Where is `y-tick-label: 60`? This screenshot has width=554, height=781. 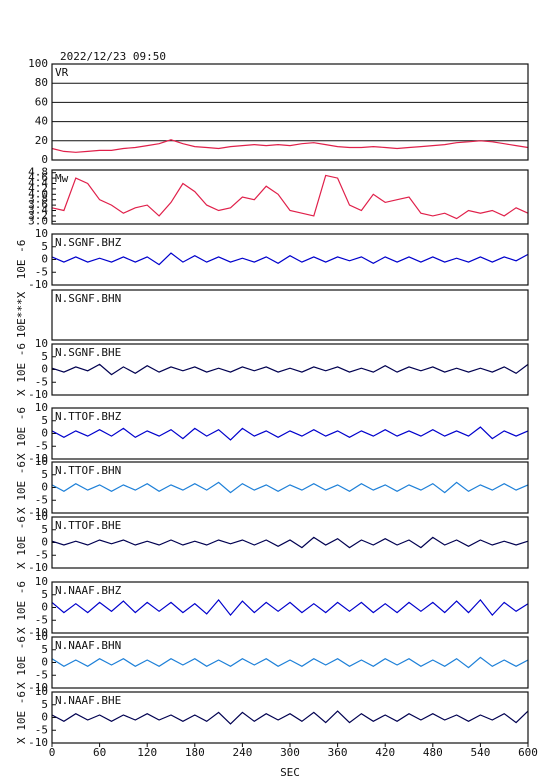 y-tick-label: 60 is located at coordinates (41, 101).